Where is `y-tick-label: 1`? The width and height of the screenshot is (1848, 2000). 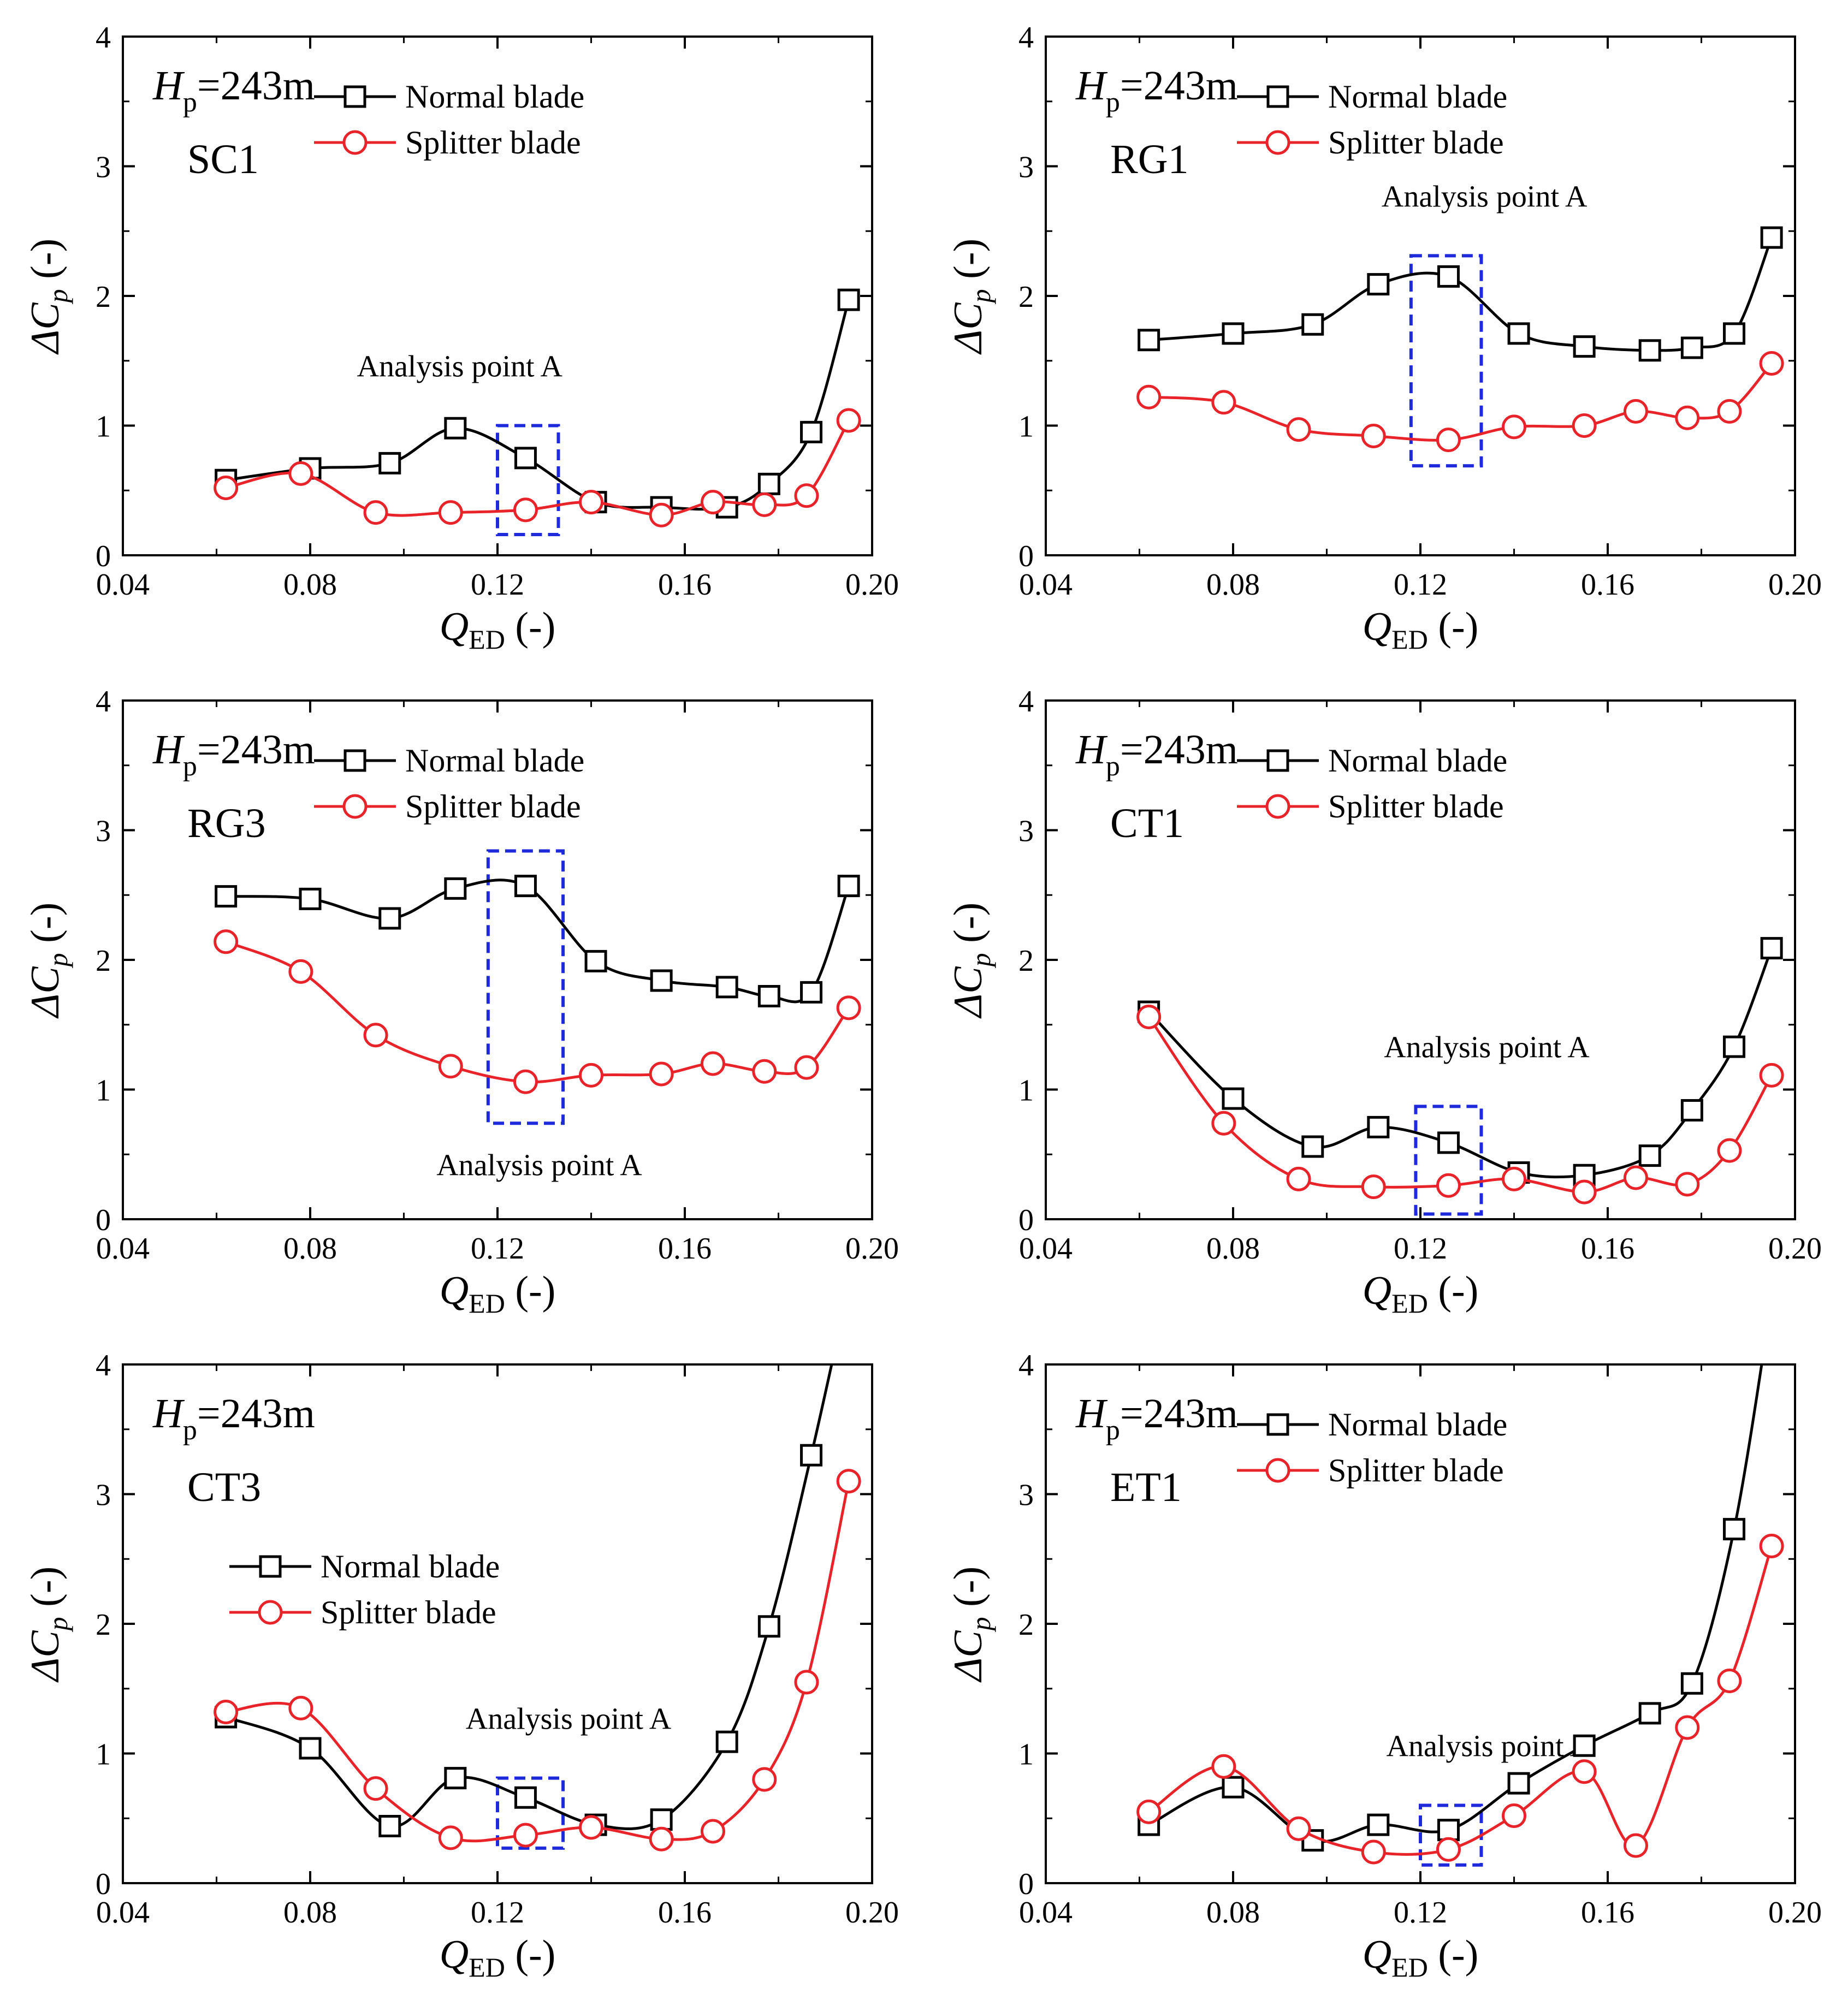 y-tick-label: 1 is located at coordinates (103, 1091).